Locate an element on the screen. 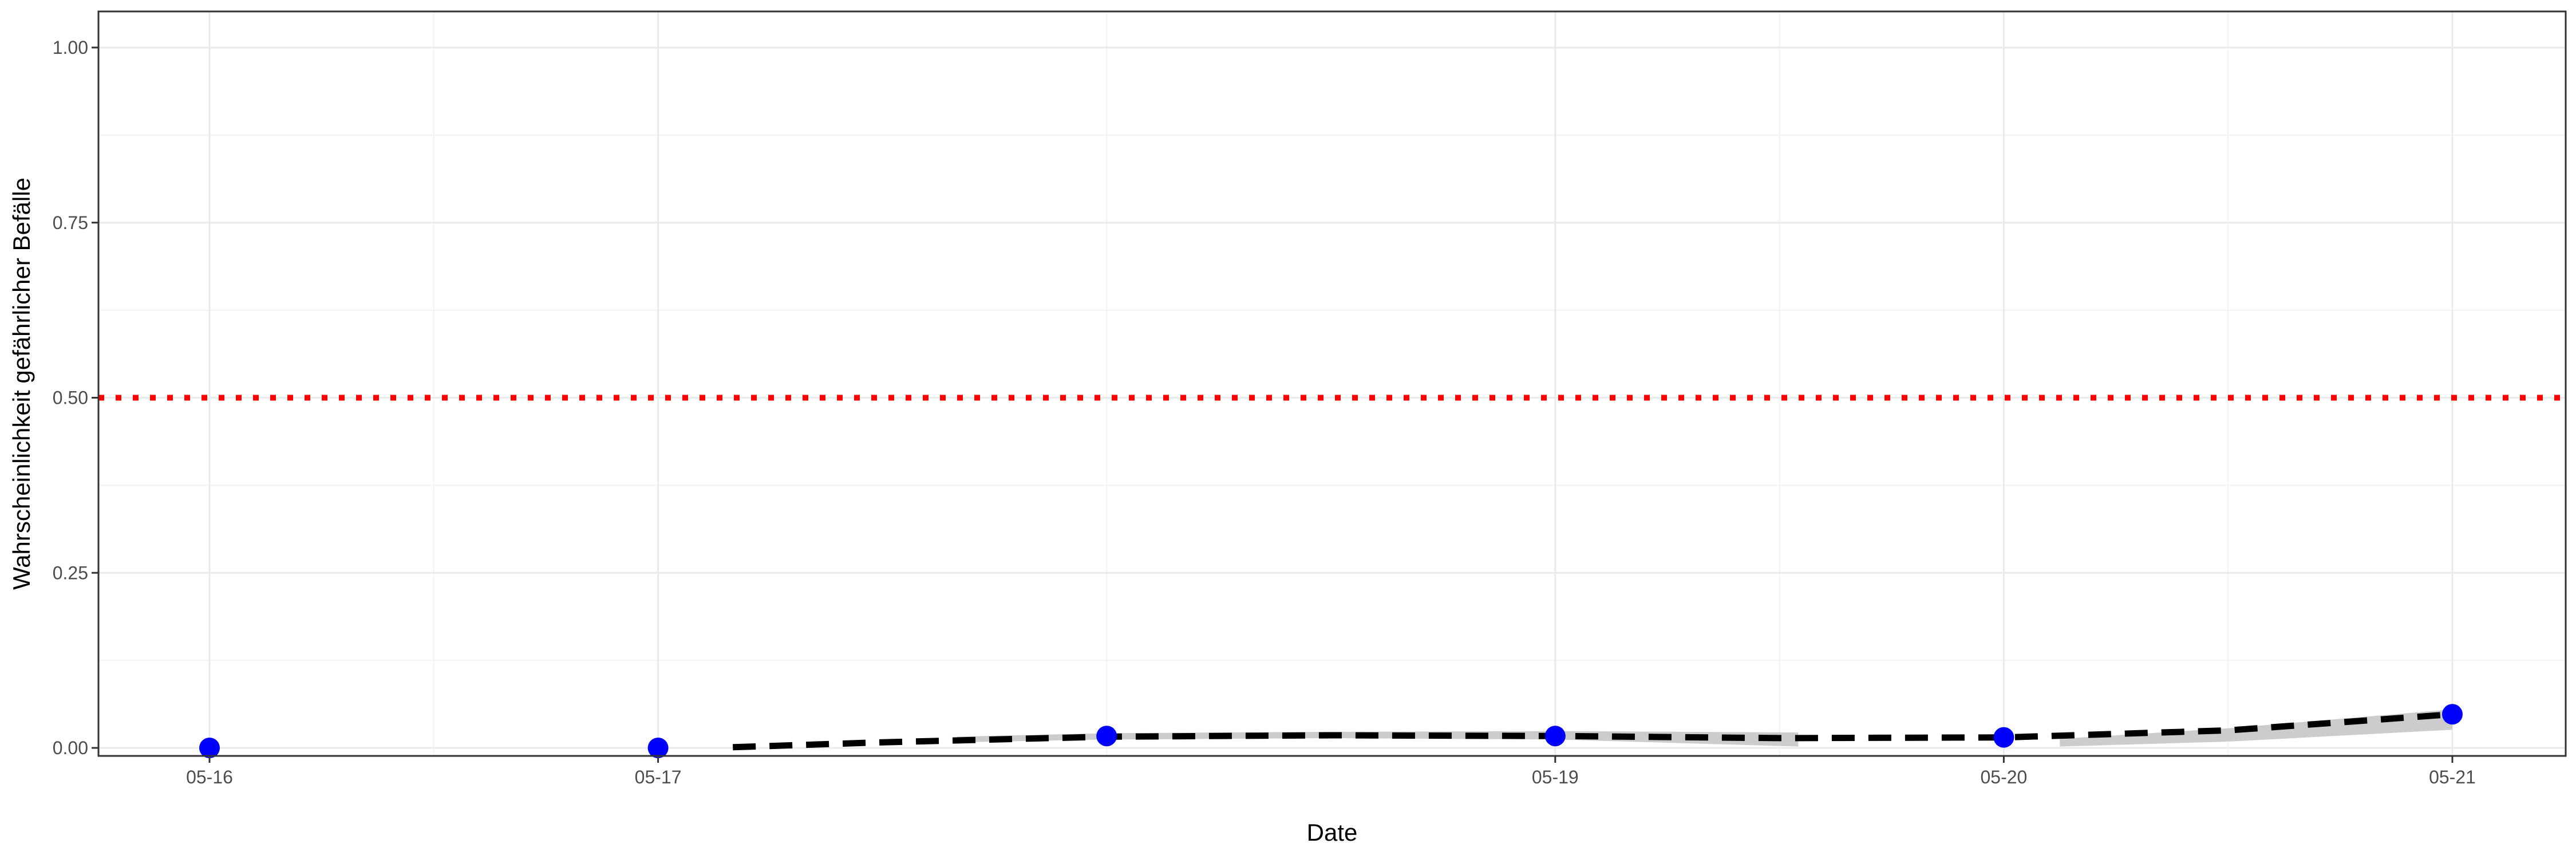 The height and width of the screenshot is (859, 2576). x-tick-label: 05-16 is located at coordinates (209, 777).